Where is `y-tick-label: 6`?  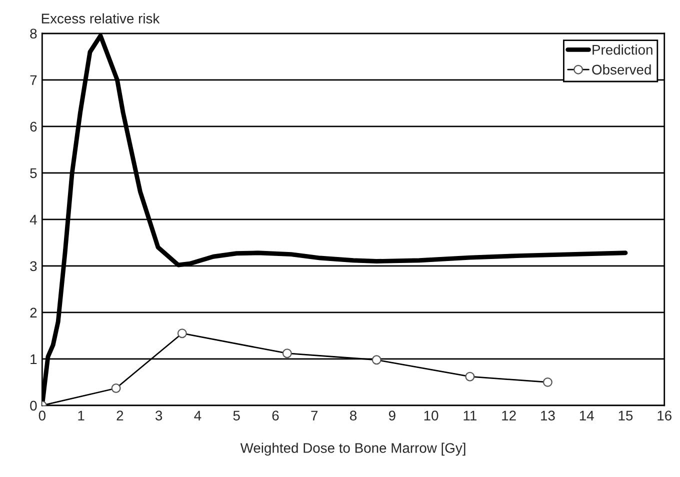 y-tick-label: 6 is located at coordinates (33, 127).